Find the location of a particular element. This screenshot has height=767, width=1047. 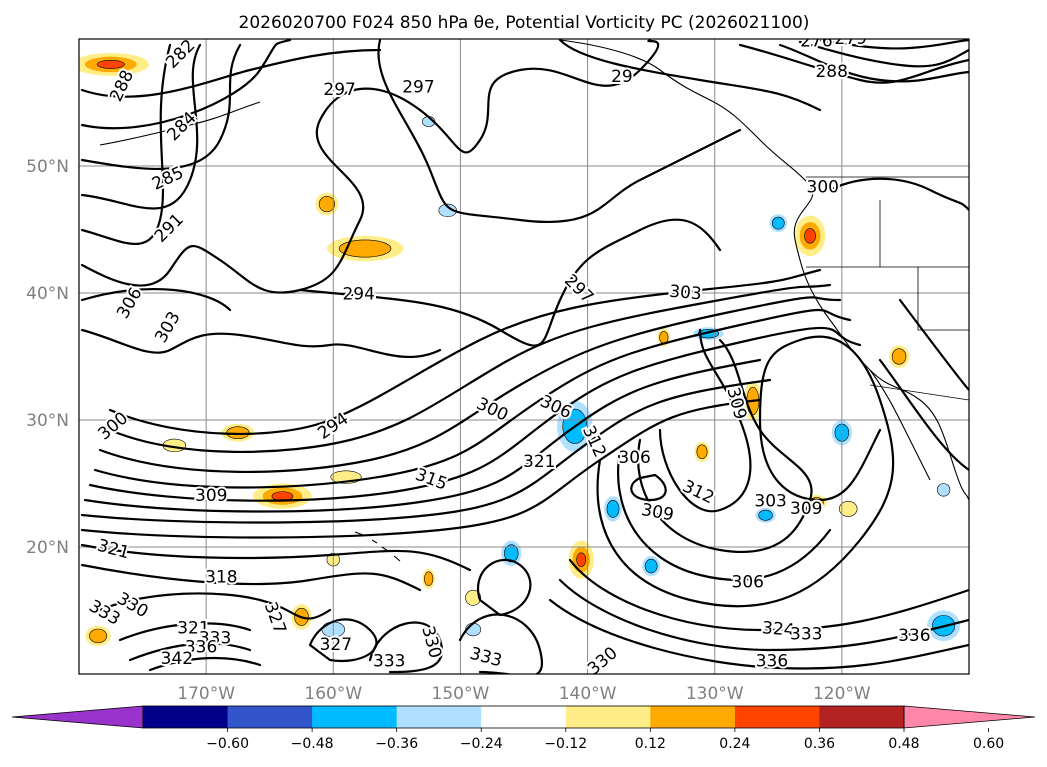

latitude-tick-labels: 20°N 30°N 40°N 50°N is located at coordinates (47, 357).